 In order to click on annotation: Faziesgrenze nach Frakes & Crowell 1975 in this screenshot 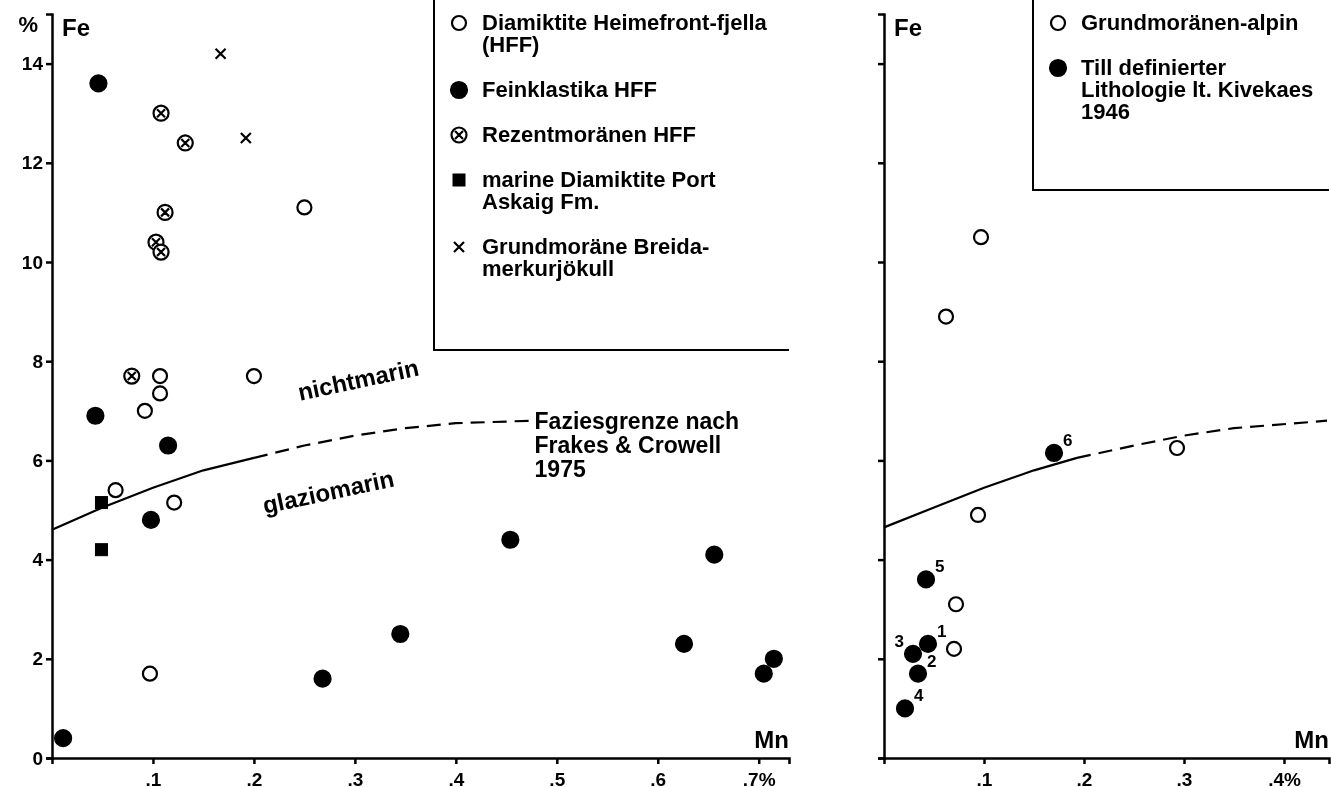, I will do `click(637, 444)`.